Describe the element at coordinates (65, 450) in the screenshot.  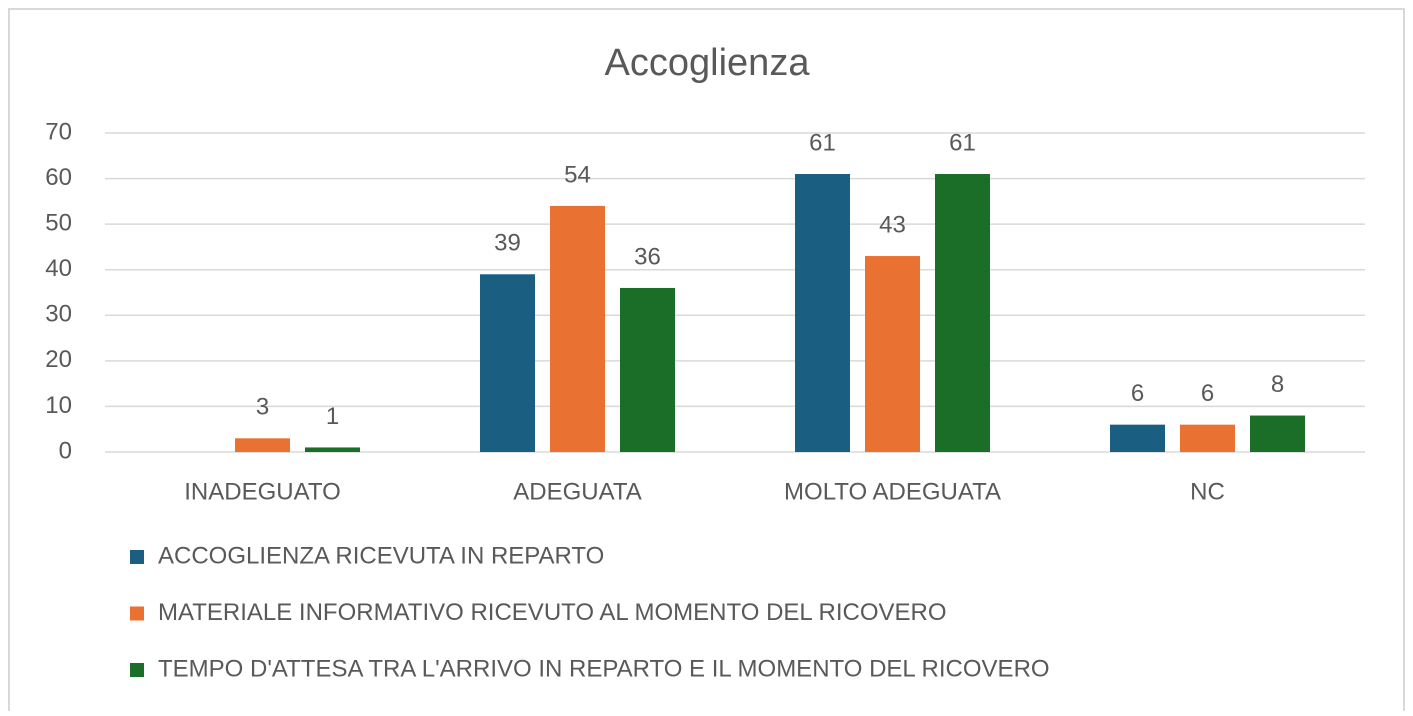
I see `y-tick-label: 0` at that location.